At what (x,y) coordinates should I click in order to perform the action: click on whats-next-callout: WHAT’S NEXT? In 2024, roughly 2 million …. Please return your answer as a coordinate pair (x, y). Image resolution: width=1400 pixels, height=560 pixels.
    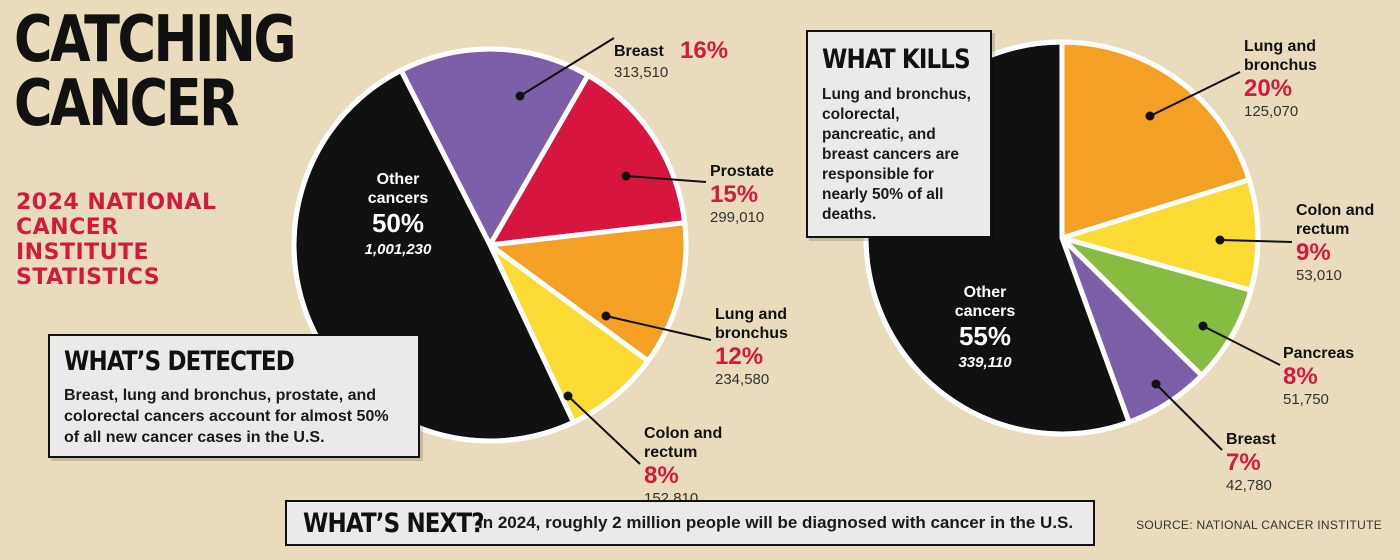
    Looking at the image, I should click on (690, 523).